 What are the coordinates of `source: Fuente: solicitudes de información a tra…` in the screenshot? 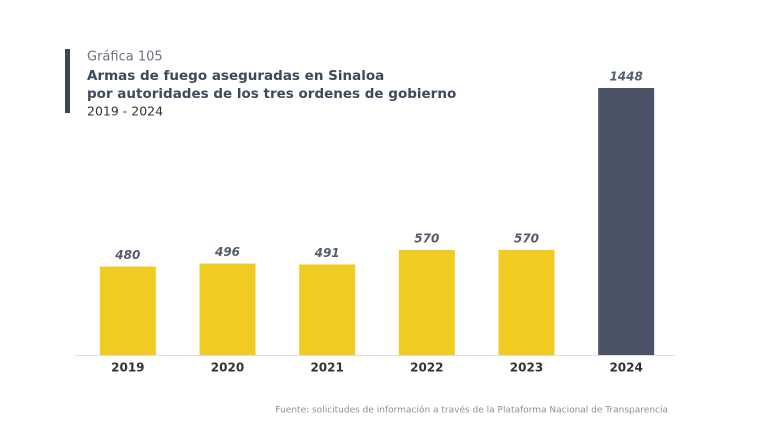 It's located at (471, 410).